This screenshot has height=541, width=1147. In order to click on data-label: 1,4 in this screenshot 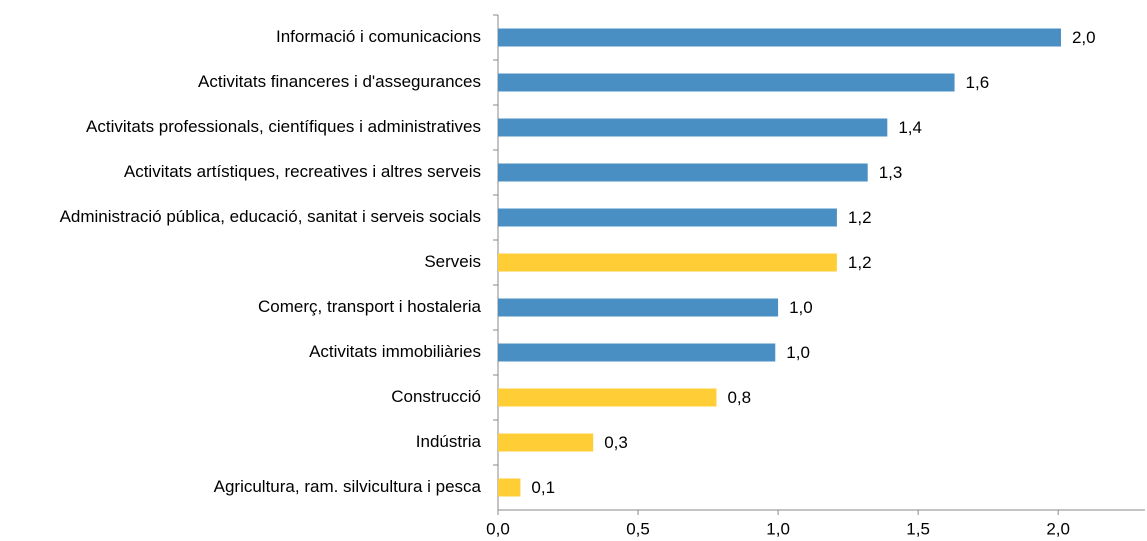, I will do `click(910, 127)`.